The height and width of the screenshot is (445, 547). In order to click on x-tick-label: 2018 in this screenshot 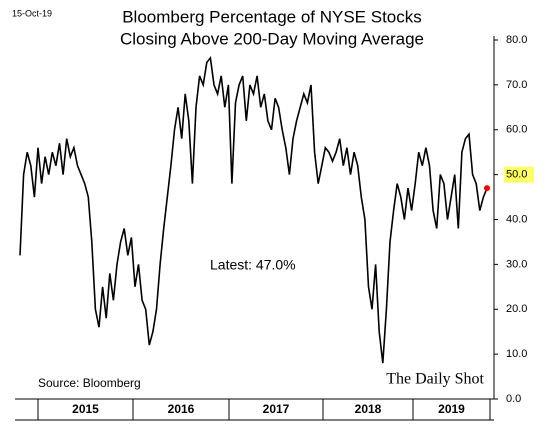, I will do `click(368, 409)`.